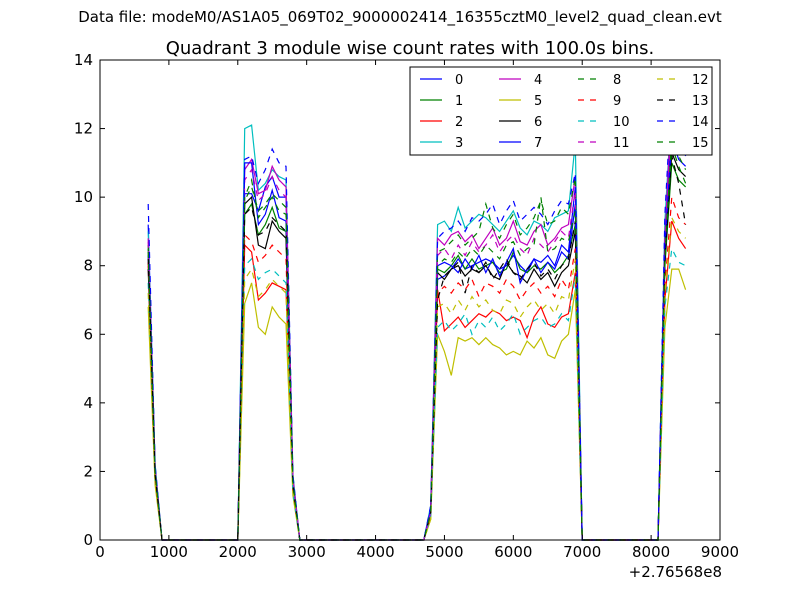 Image resolution: width=800 pixels, height=600 pixels. What do you see at coordinates (88, 266) in the screenshot?
I see `y-tick-label: 8` at bounding box center [88, 266].